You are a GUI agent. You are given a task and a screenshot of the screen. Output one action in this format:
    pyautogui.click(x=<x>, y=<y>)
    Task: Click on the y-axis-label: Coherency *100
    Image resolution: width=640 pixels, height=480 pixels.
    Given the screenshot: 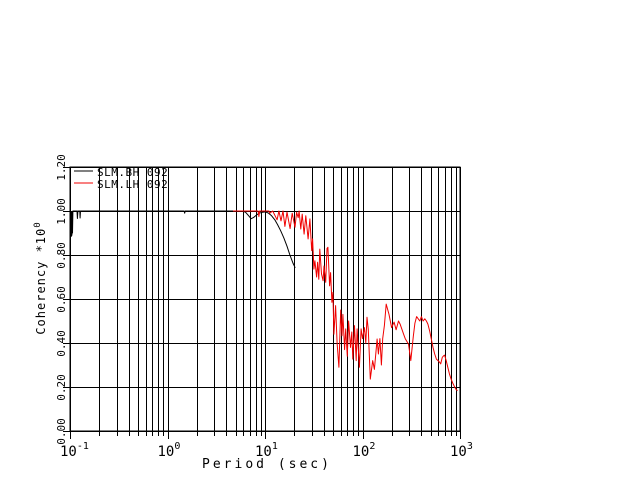 What is the action you would take?
    pyautogui.click(x=40, y=277)
    